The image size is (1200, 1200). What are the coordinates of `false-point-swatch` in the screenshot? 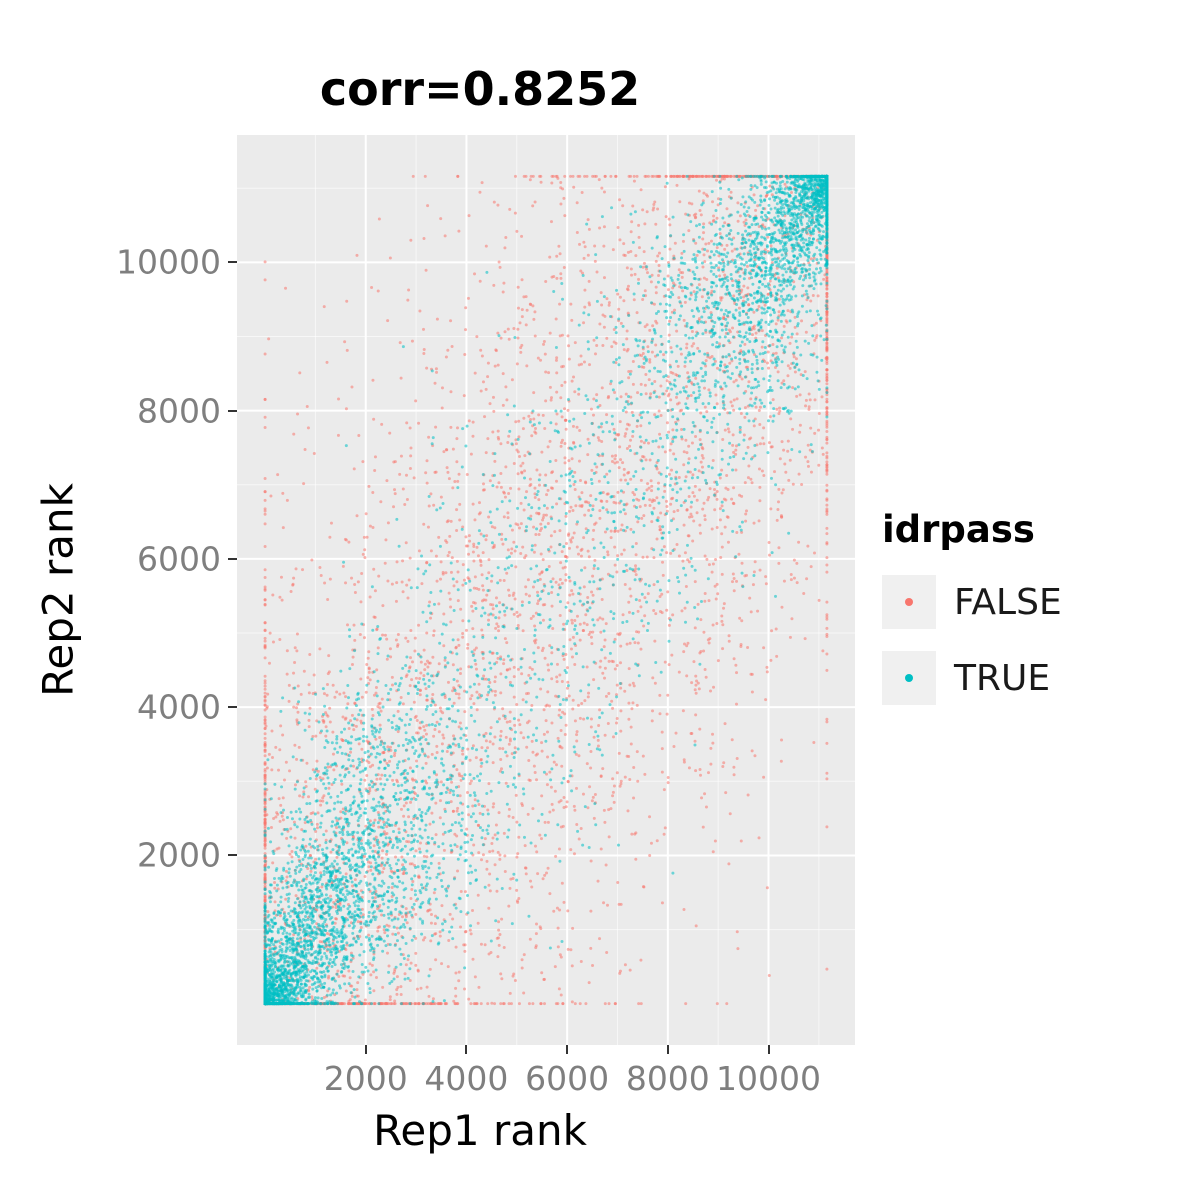 It's located at (909, 602).